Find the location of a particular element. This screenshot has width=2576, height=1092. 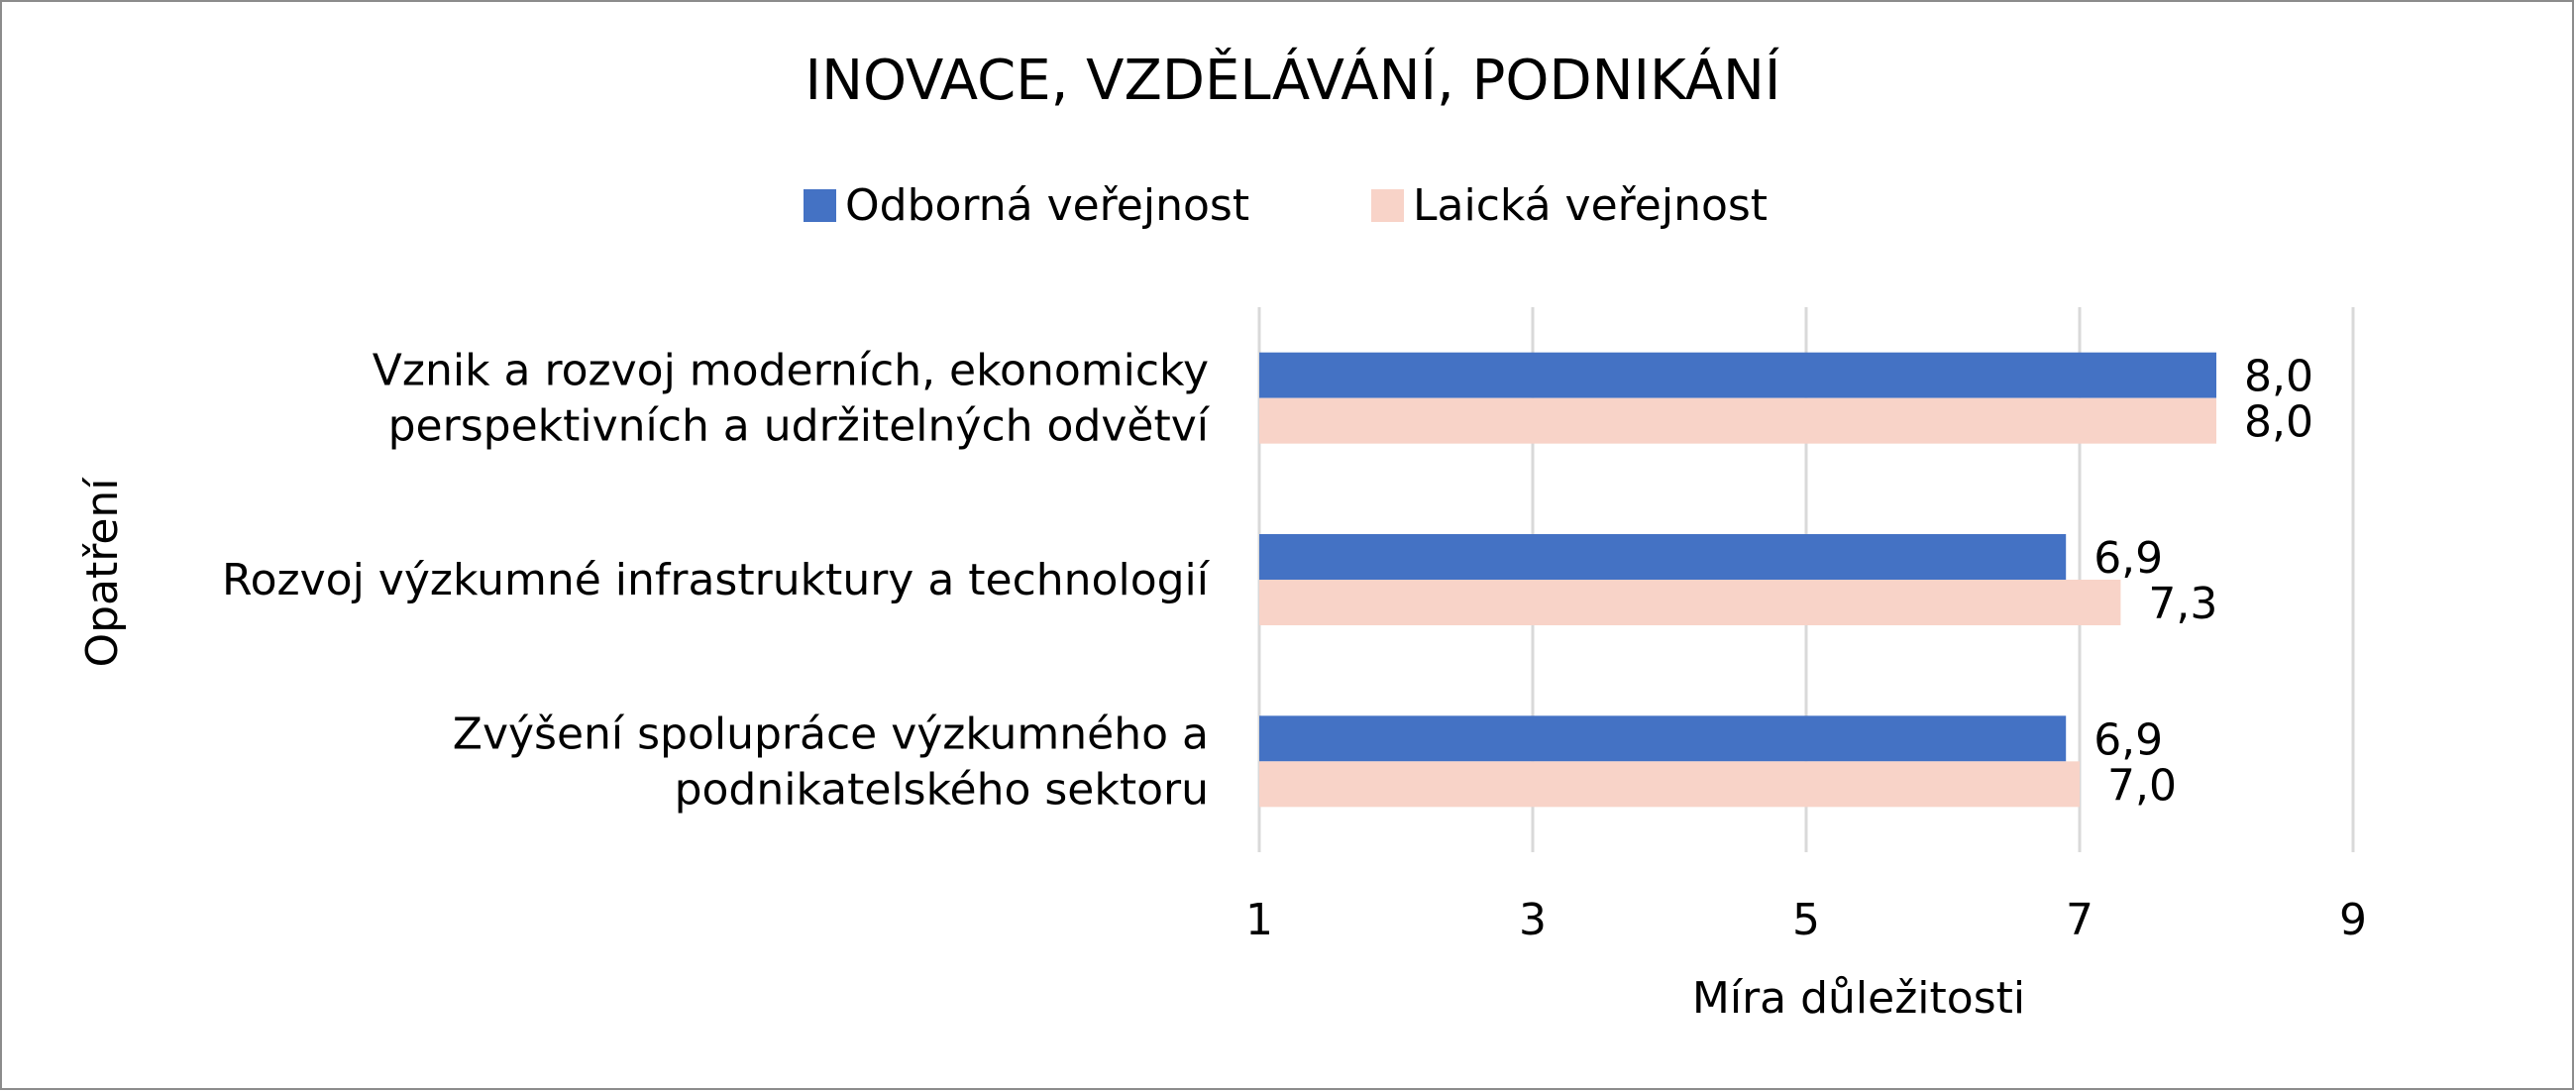

x-axis-label: Míra důležitosti is located at coordinates (1858, 998).